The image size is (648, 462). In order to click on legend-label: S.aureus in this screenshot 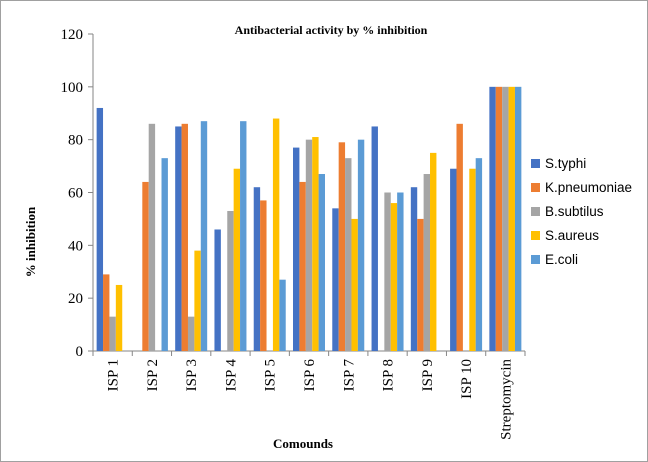, I will do `click(572, 235)`.